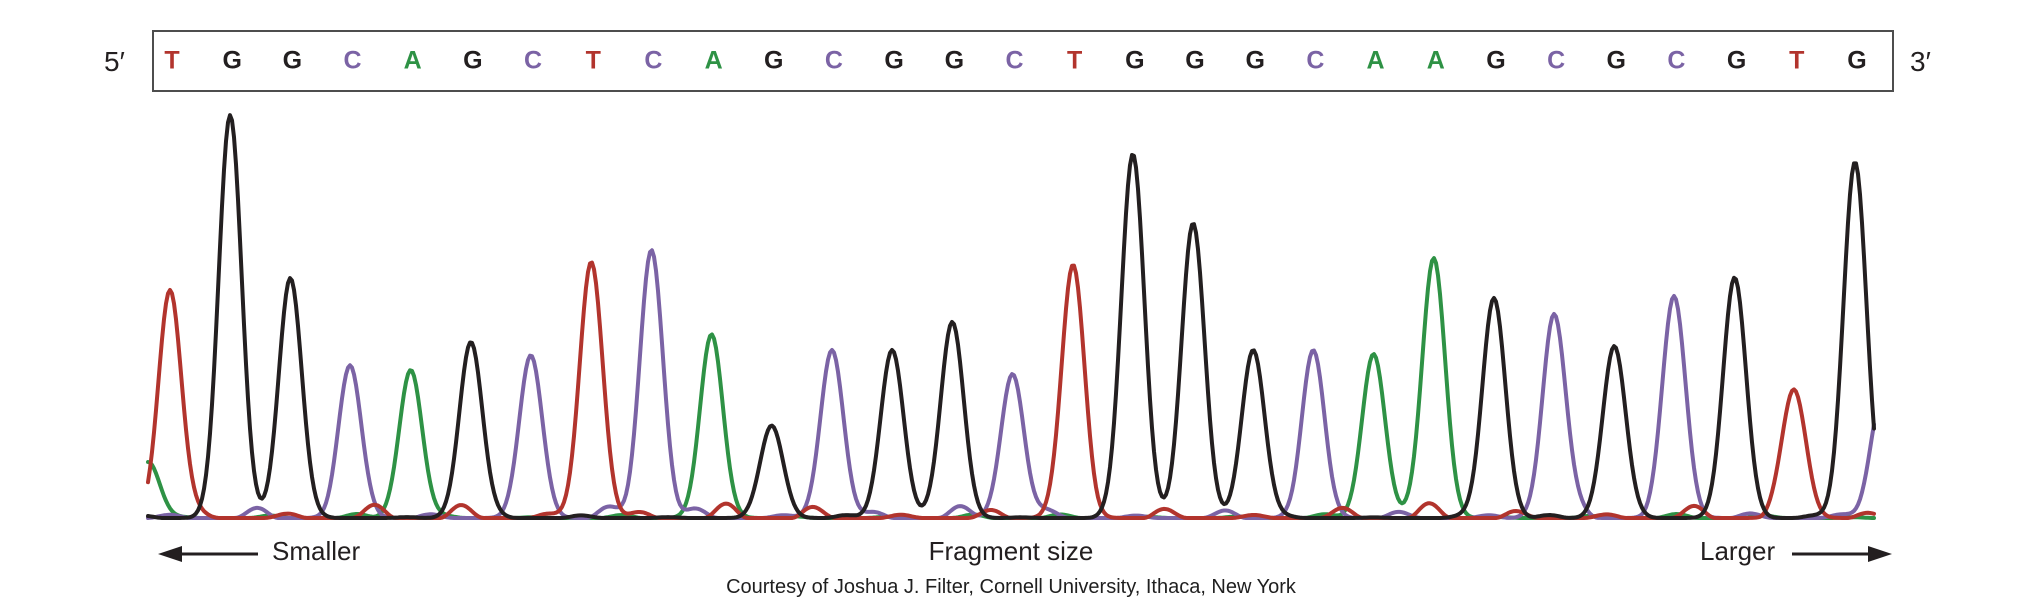 The height and width of the screenshot is (614, 2022). I want to click on base-letter-6: G, so click(473, 60).